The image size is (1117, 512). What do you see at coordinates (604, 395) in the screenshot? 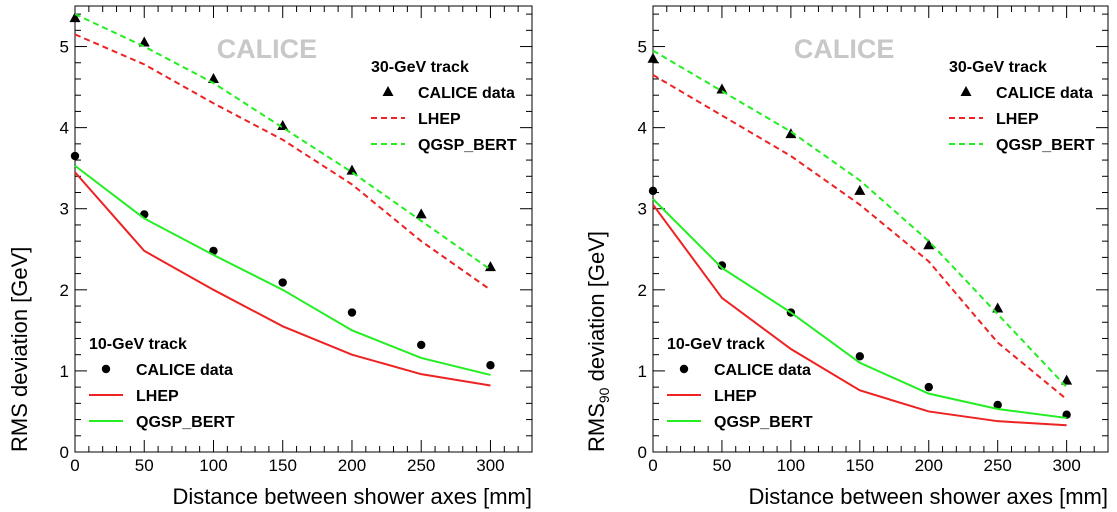
I see `y-axis-title-subscript: 90` at bounding box center [604, 395].